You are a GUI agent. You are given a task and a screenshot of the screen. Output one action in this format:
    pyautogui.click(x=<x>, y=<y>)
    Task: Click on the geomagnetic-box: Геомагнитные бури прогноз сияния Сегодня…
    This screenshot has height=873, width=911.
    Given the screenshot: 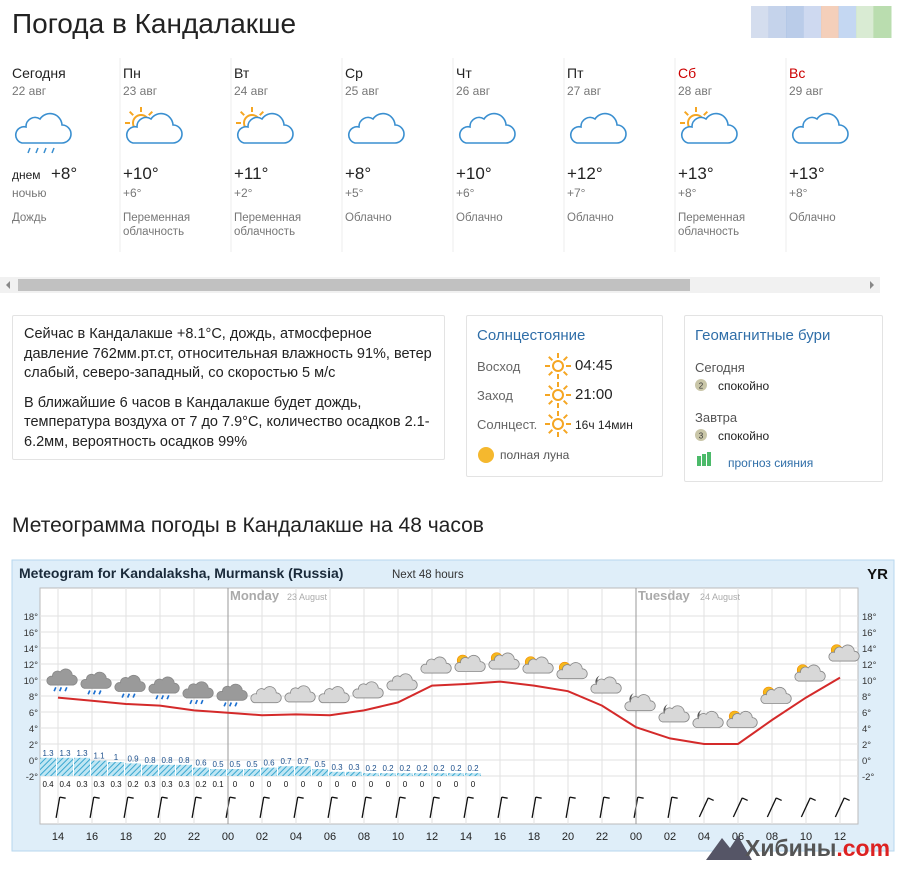 What is the action you would take?
    pyautogui.click(x=783, y=398)
    